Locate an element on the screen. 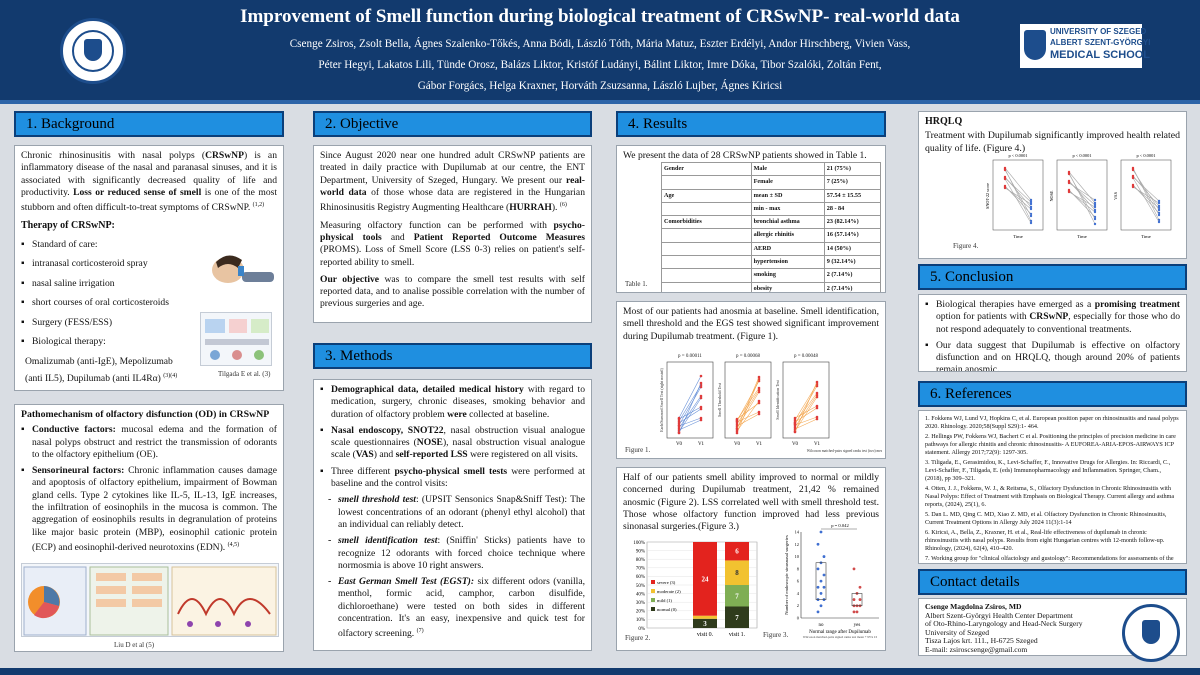  background-heading: 1. Background is located at coordinates (149, 124).